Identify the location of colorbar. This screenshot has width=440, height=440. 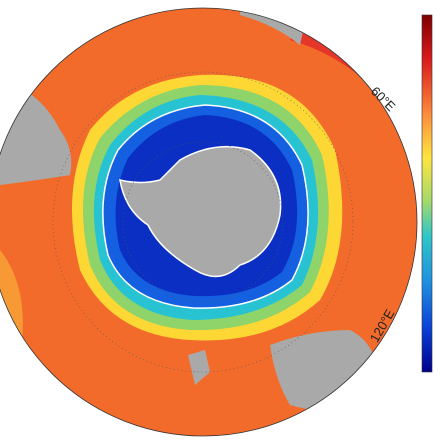
(427, 193).